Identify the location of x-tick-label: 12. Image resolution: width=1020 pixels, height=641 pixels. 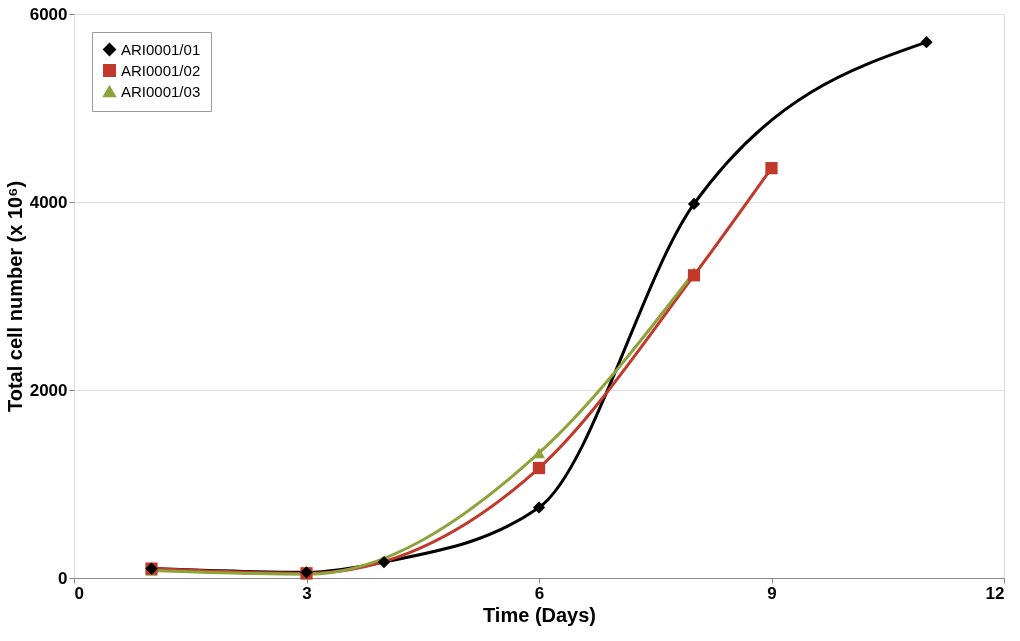
(995, 593).